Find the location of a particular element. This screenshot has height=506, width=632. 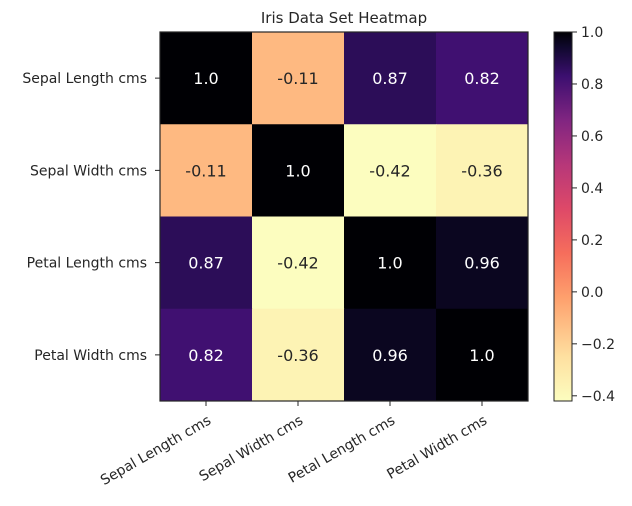

colorbar-tick-label: −0.2 is located at coordinates (598, 345).